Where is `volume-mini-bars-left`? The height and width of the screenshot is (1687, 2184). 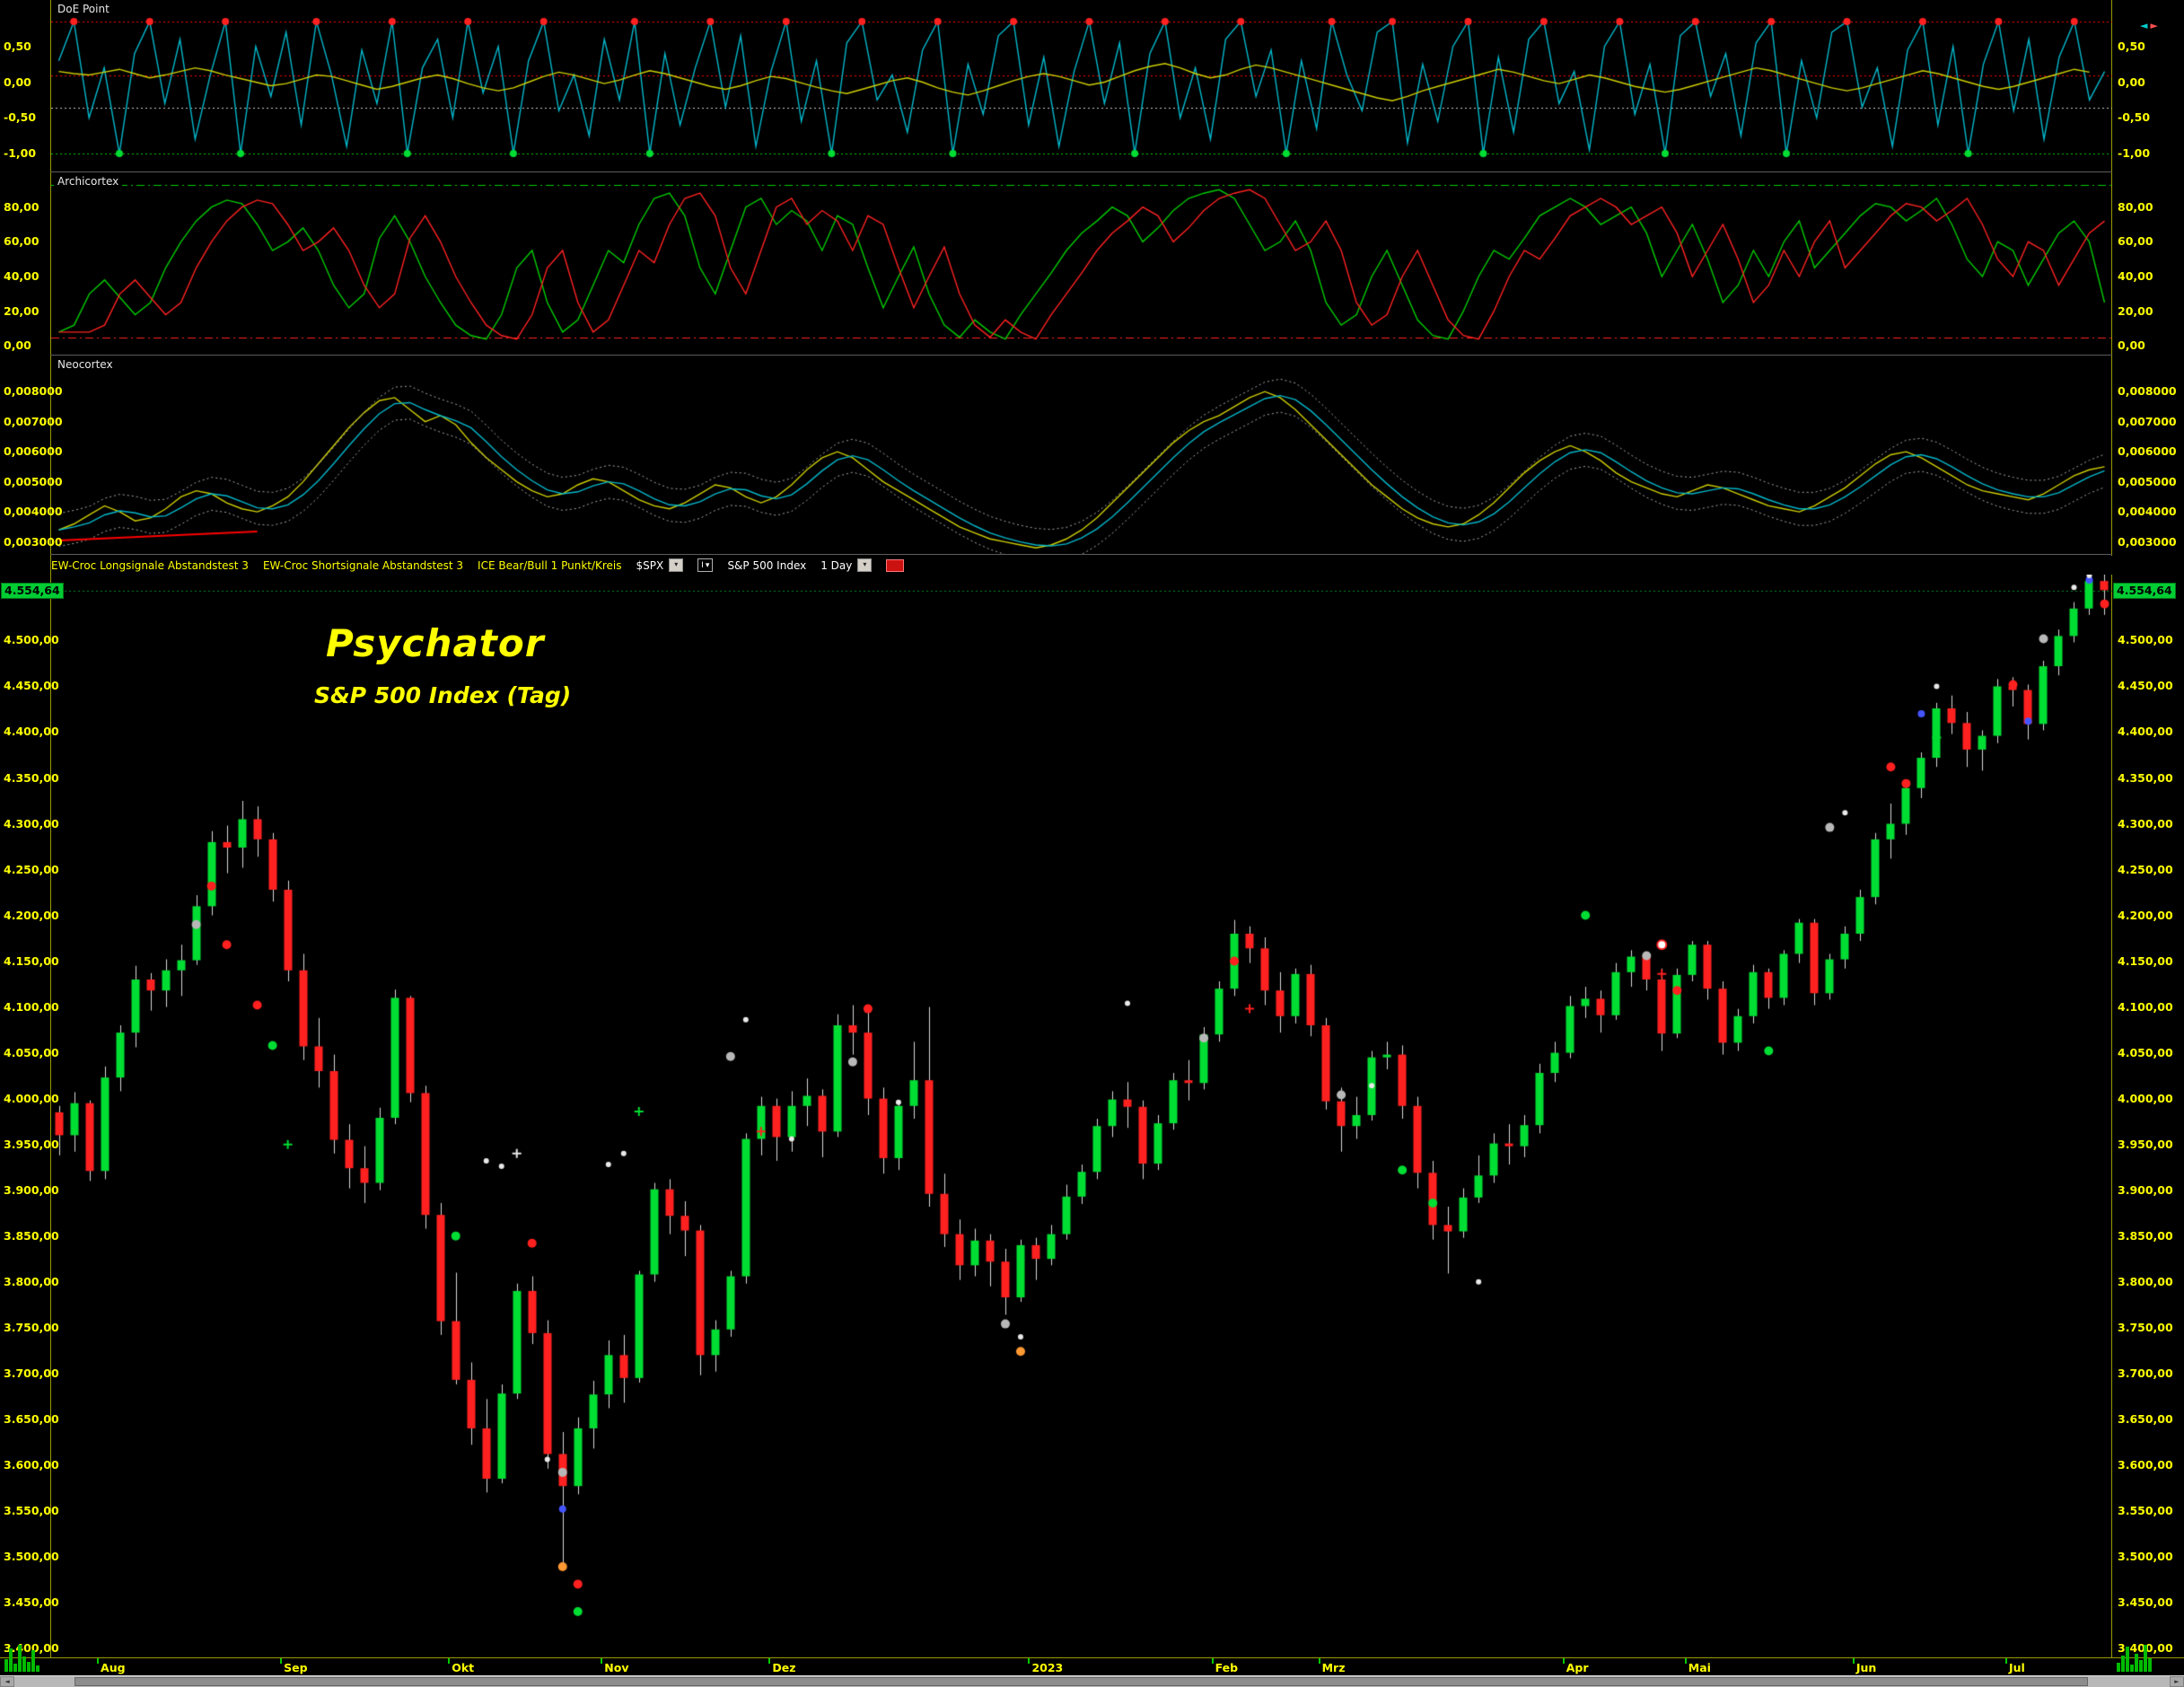 volume-mini-bars-left is located at coordinates (21, 1652).